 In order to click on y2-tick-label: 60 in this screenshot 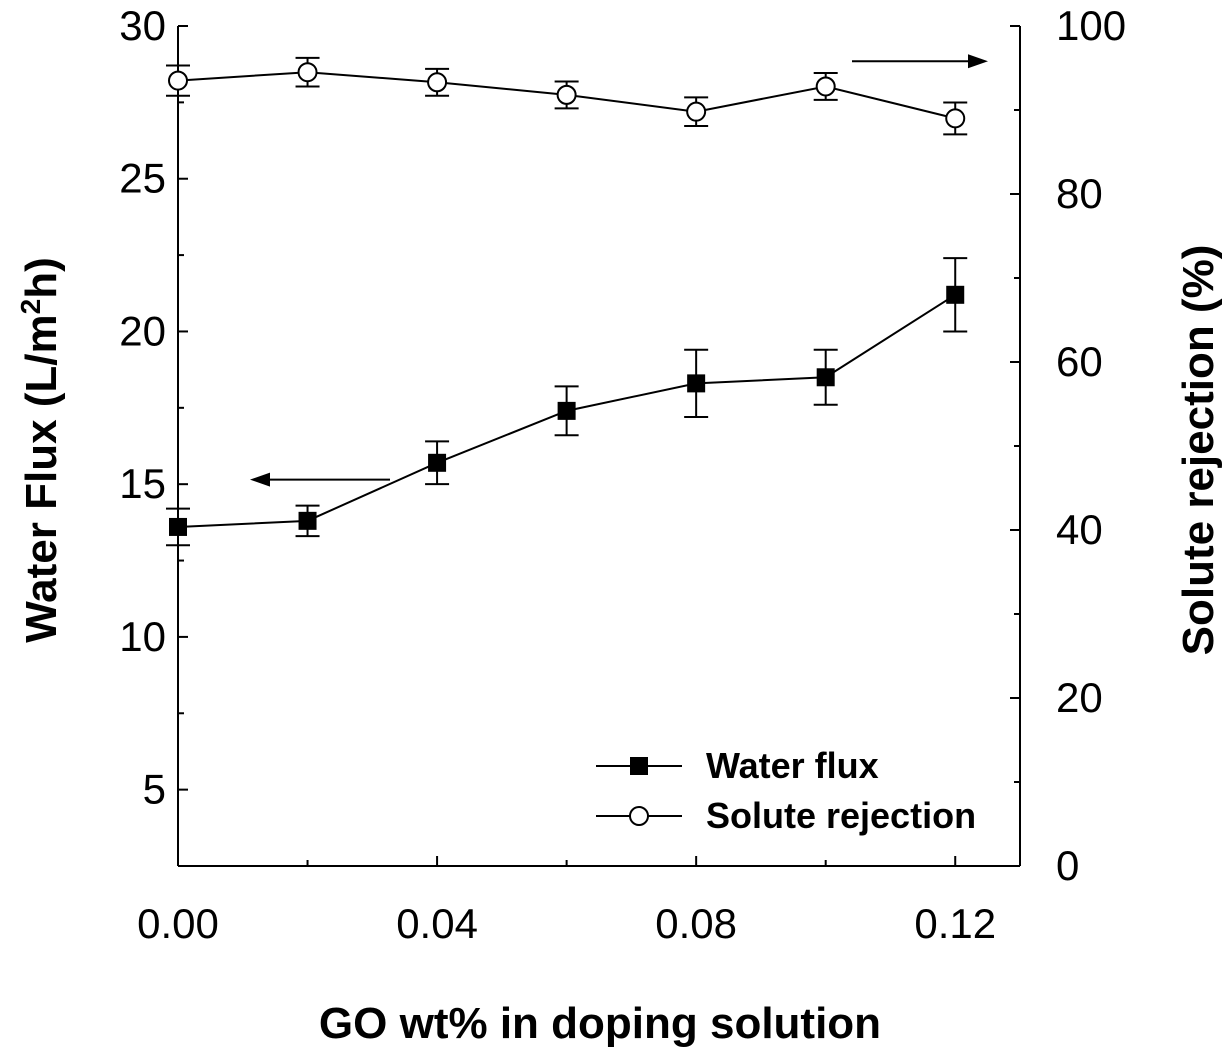, I will do `click(1079, 361)`.